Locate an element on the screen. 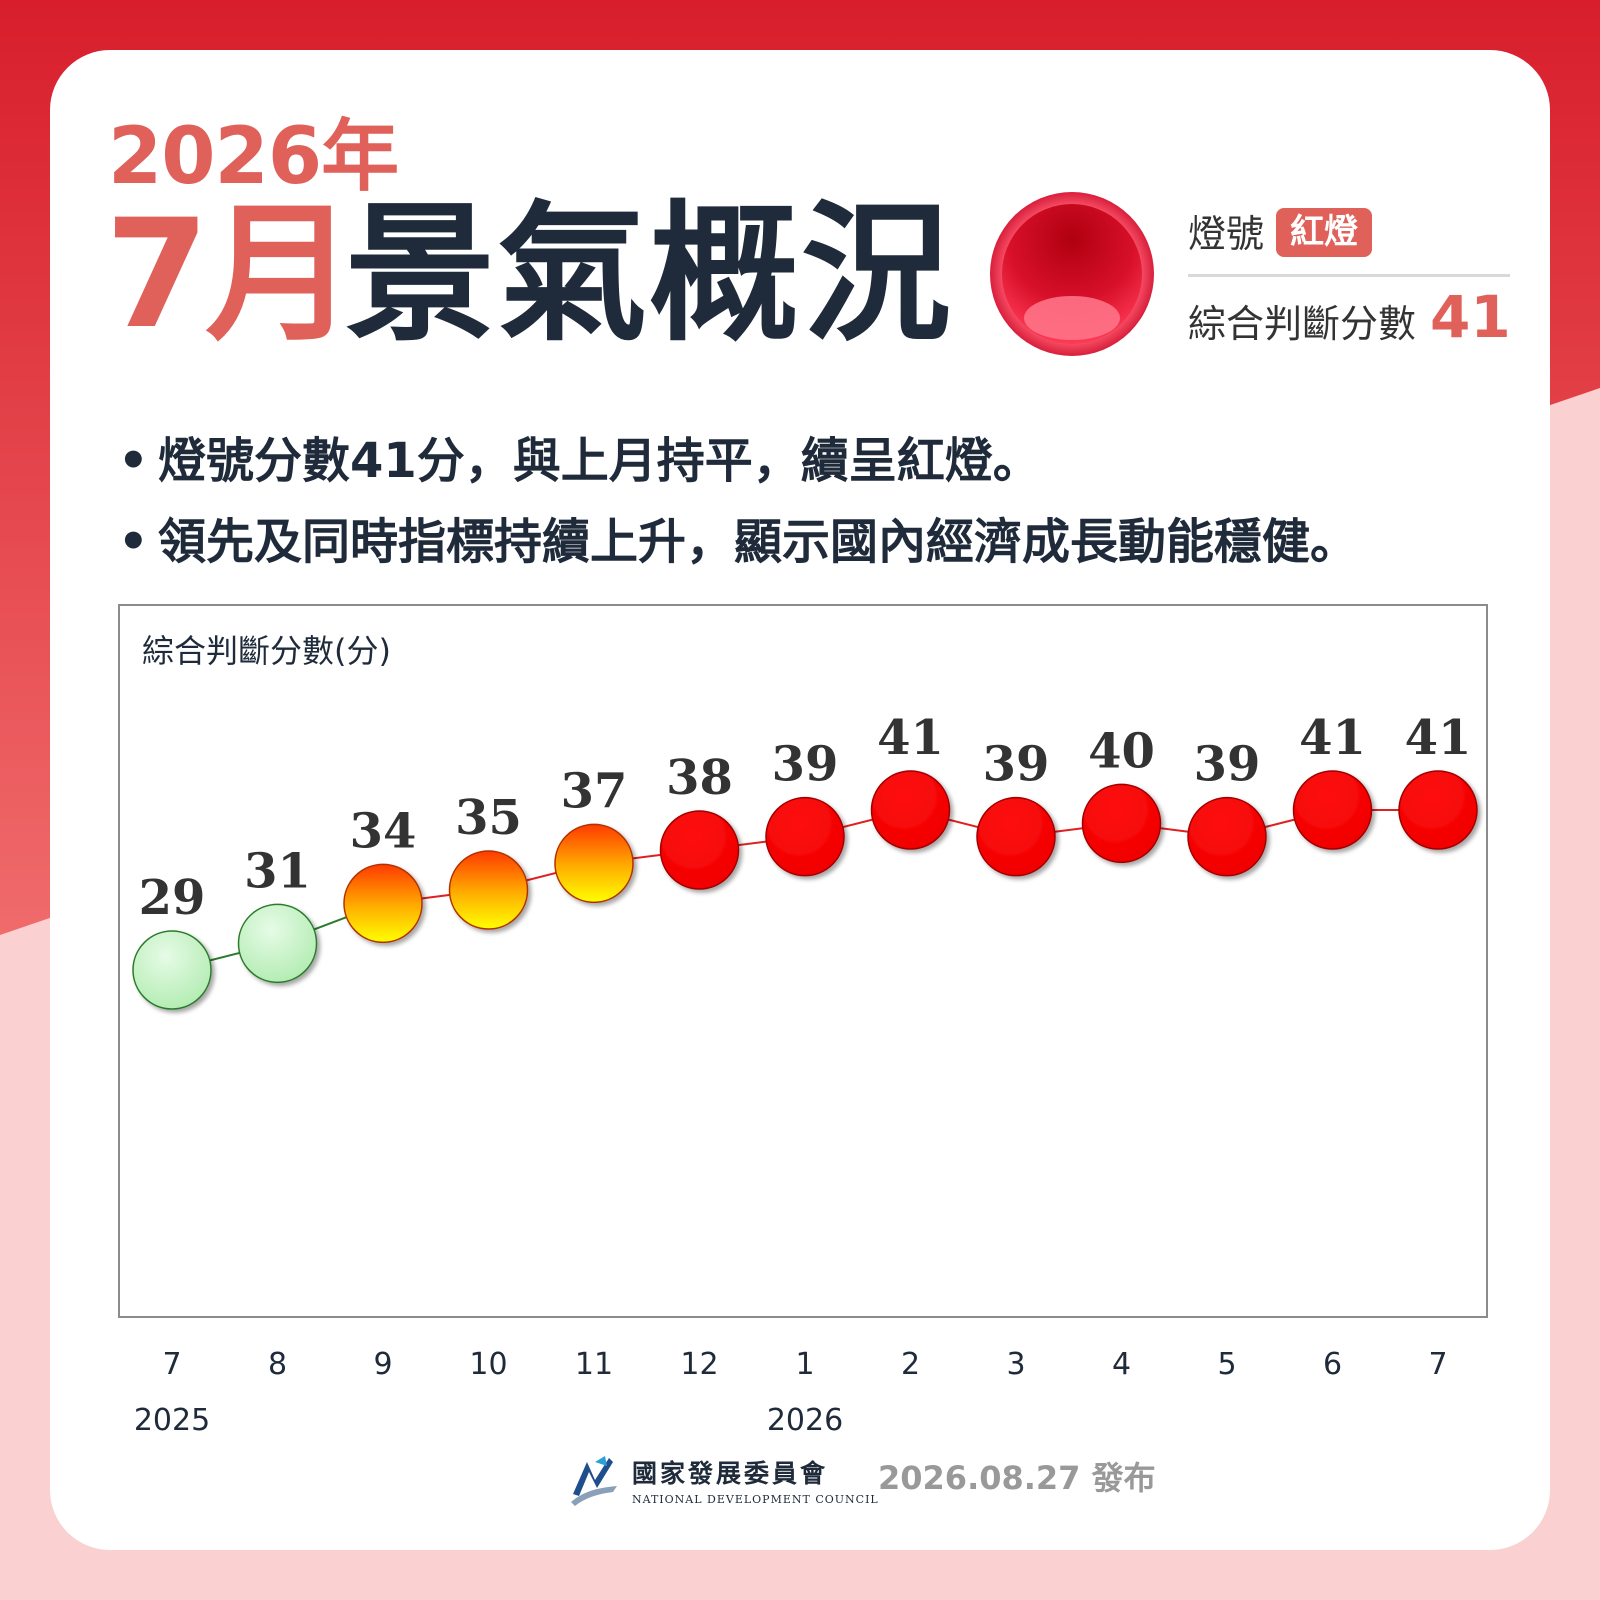  data-label: 40 is located at coordinates (1121, 751).